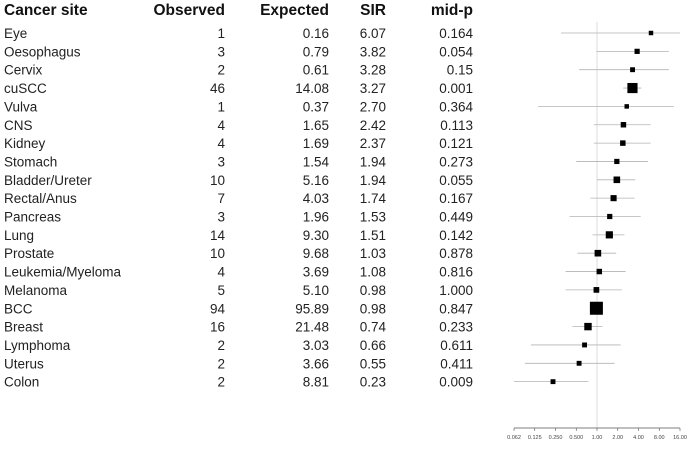 This screenshot has height=450, width=696. Describe the element at coordinates (373, 125) in the screenshot. I see `cell-sir: 2.42` at that location.